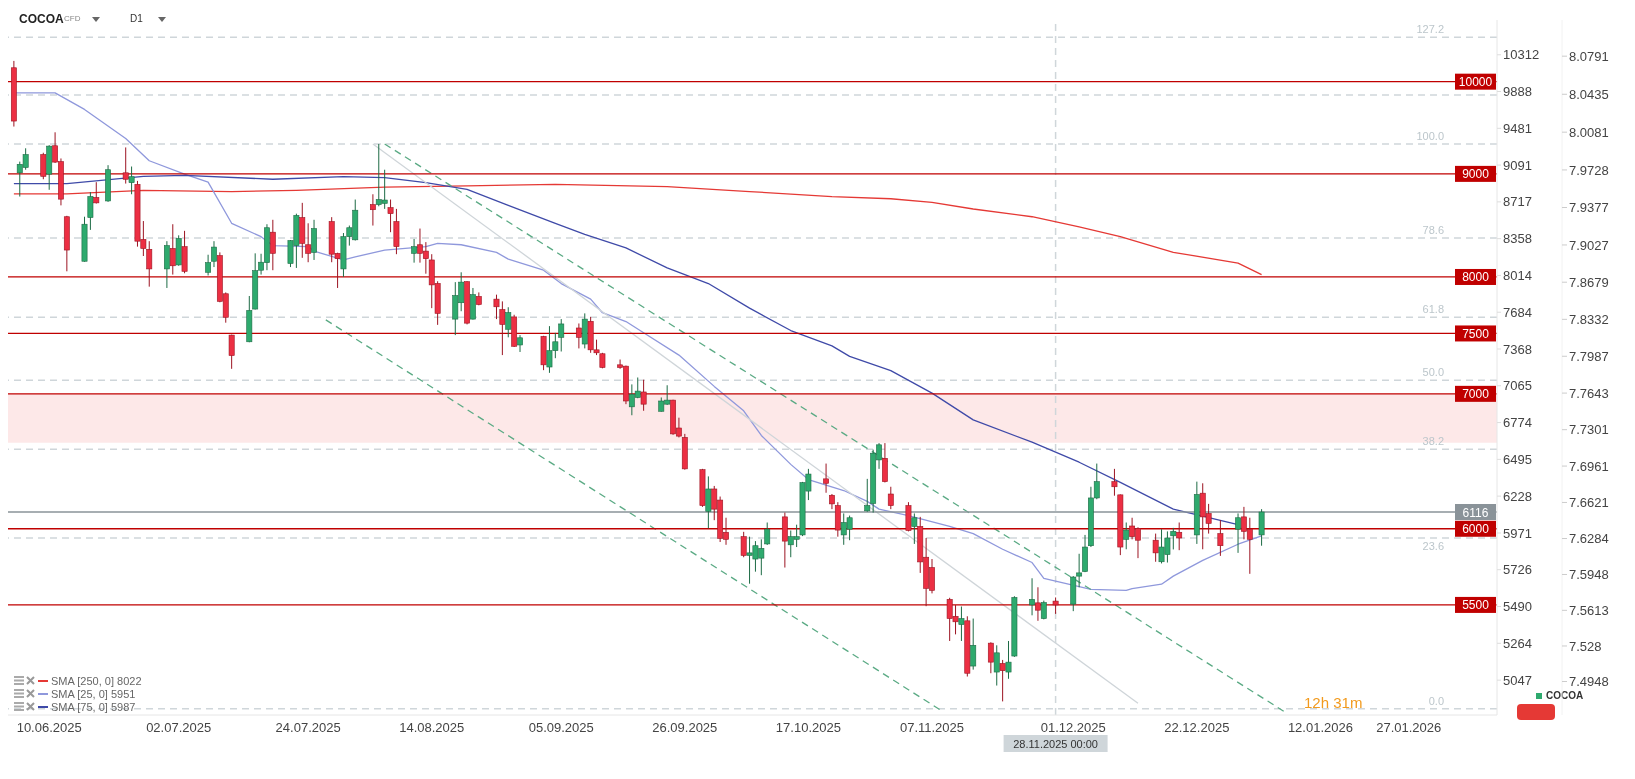 Image resolution: width=1635 pixels, height=779 pixels. I want to click on chart-title: COCOA, so click(41, 19).